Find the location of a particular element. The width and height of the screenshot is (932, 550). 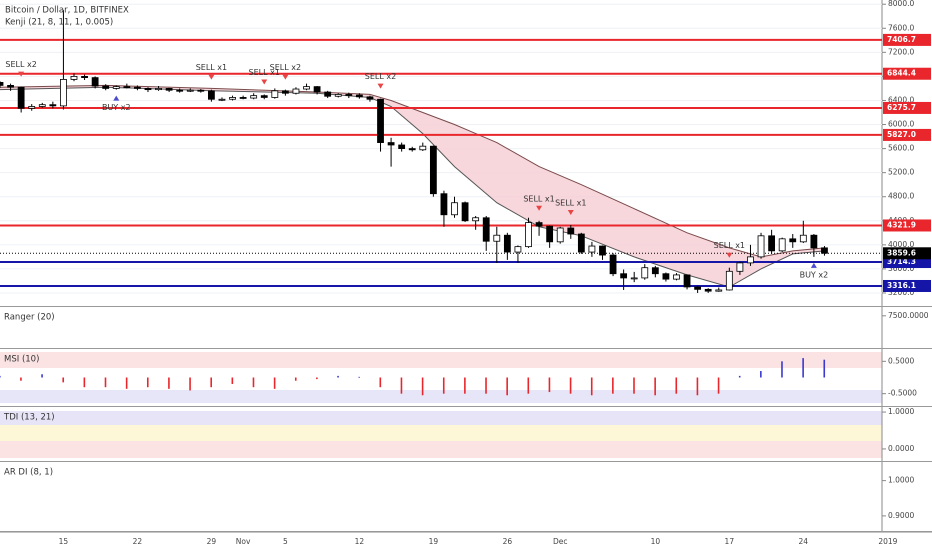

panel-title: Ranger (20) is located at coordinates (29, 318).